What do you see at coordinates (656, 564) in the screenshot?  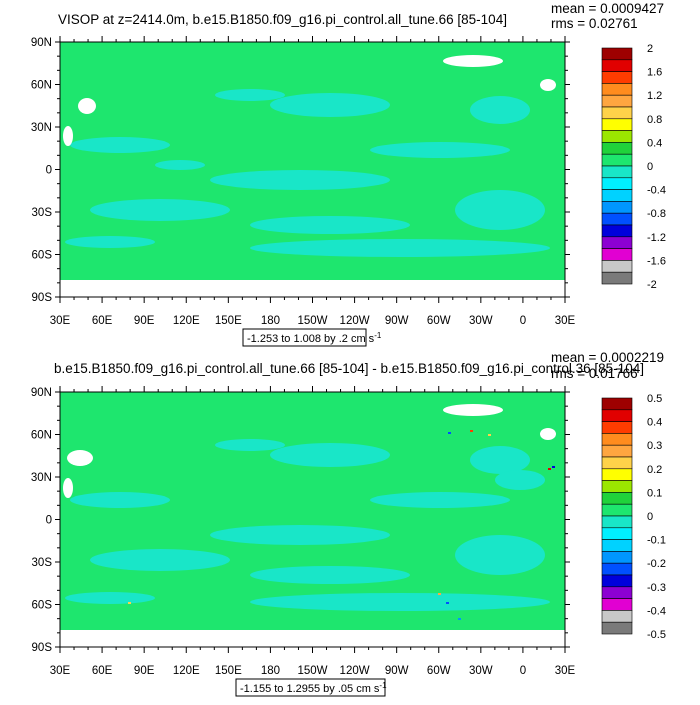 I see `colorbar-label: -0.2` at bounding box center [656, 564].